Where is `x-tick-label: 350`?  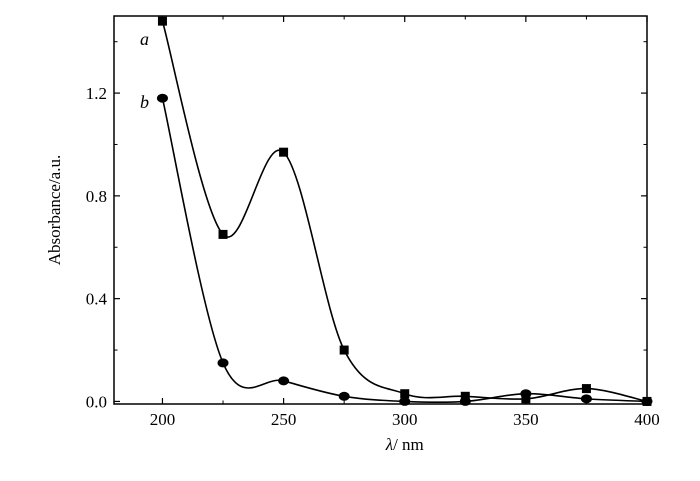 x-tick-label: 350 is located at coordinates (526, 419).